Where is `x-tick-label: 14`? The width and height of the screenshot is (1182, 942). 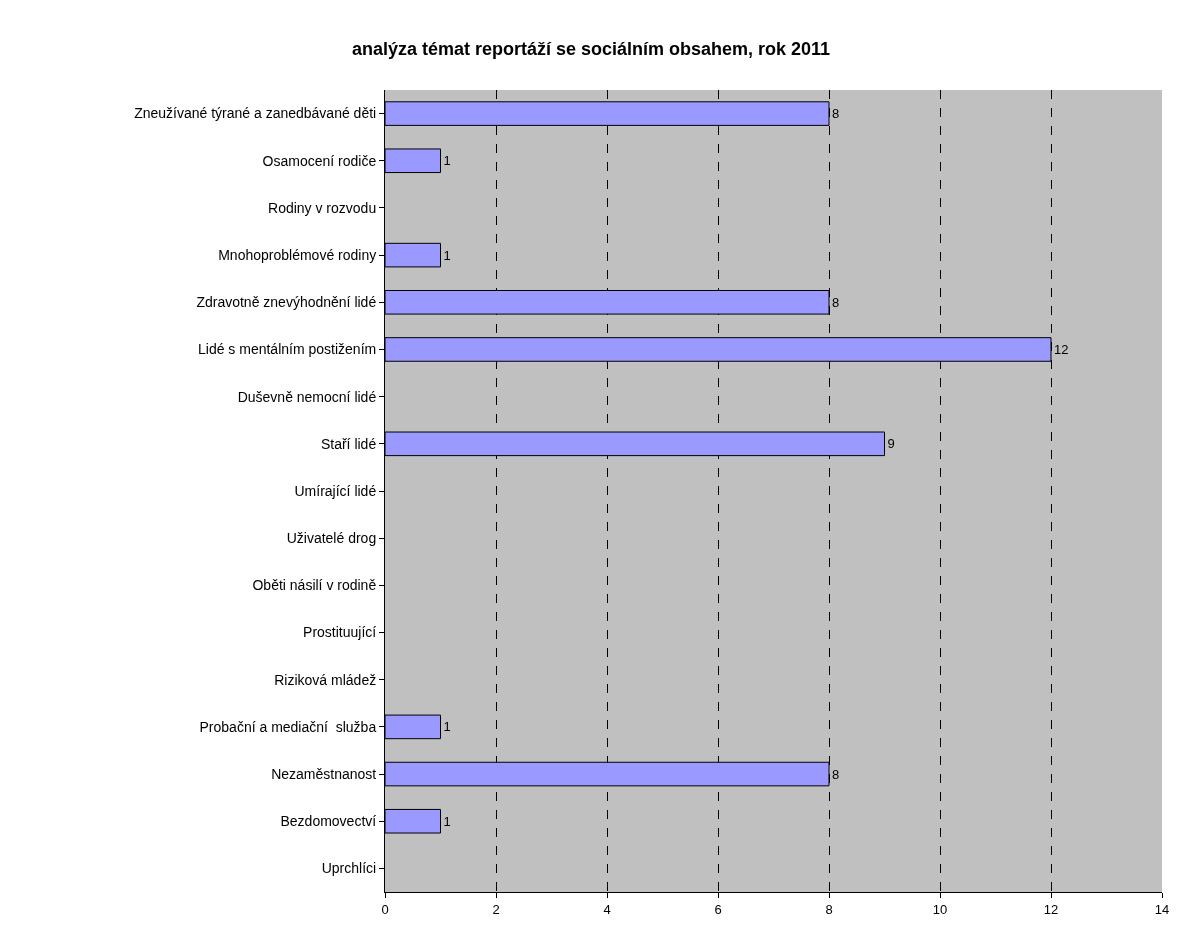
x-tick-label: 14 is located at coordinates (1162, 909).